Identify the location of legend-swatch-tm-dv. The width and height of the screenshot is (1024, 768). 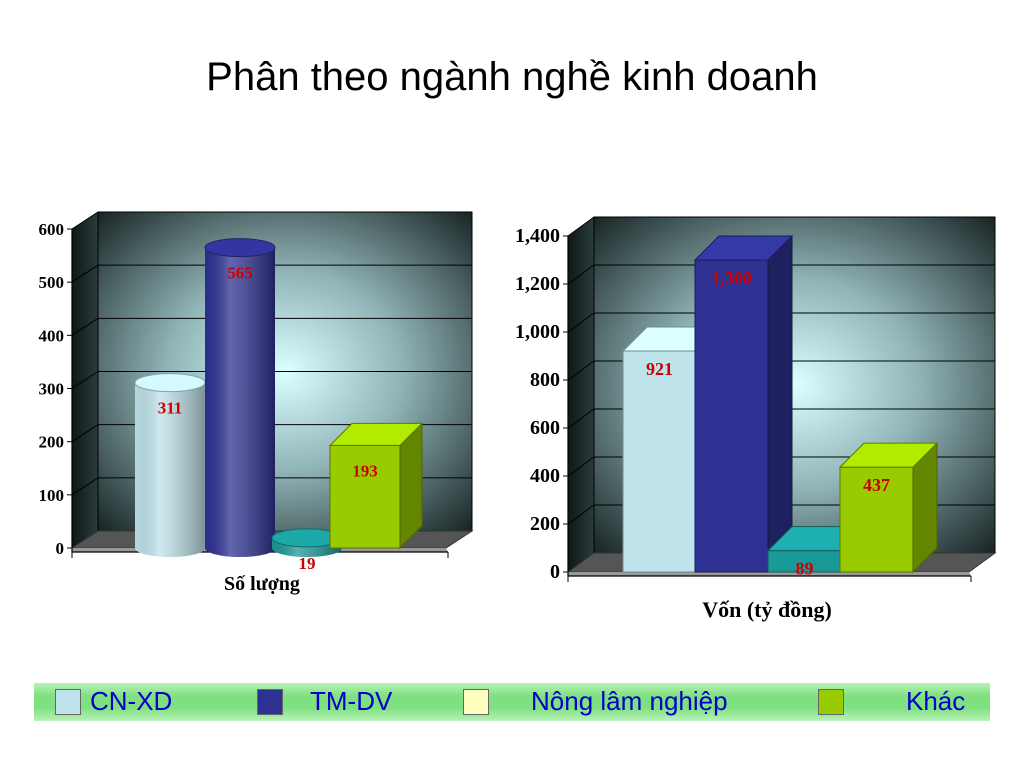
(270, 702).